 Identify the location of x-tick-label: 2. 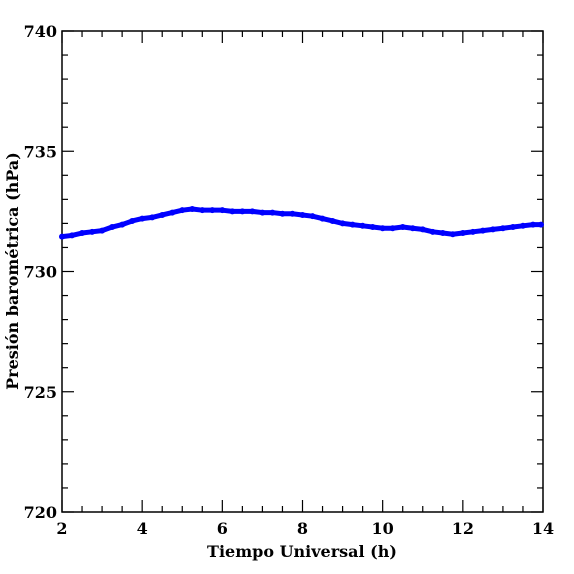
(61, 528).